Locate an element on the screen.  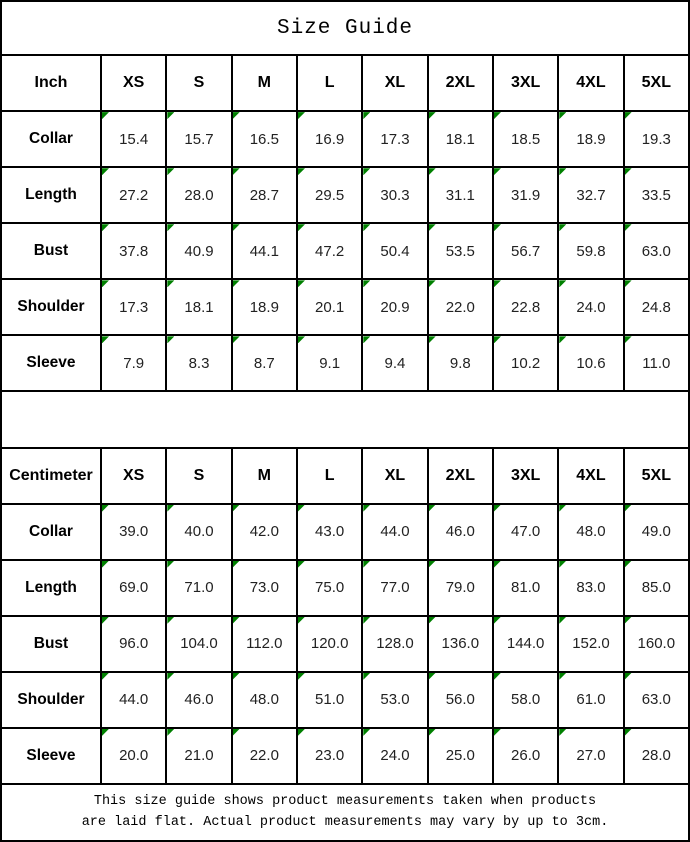
size-value-cell: 17.3 is located at coordinates (133, 307).